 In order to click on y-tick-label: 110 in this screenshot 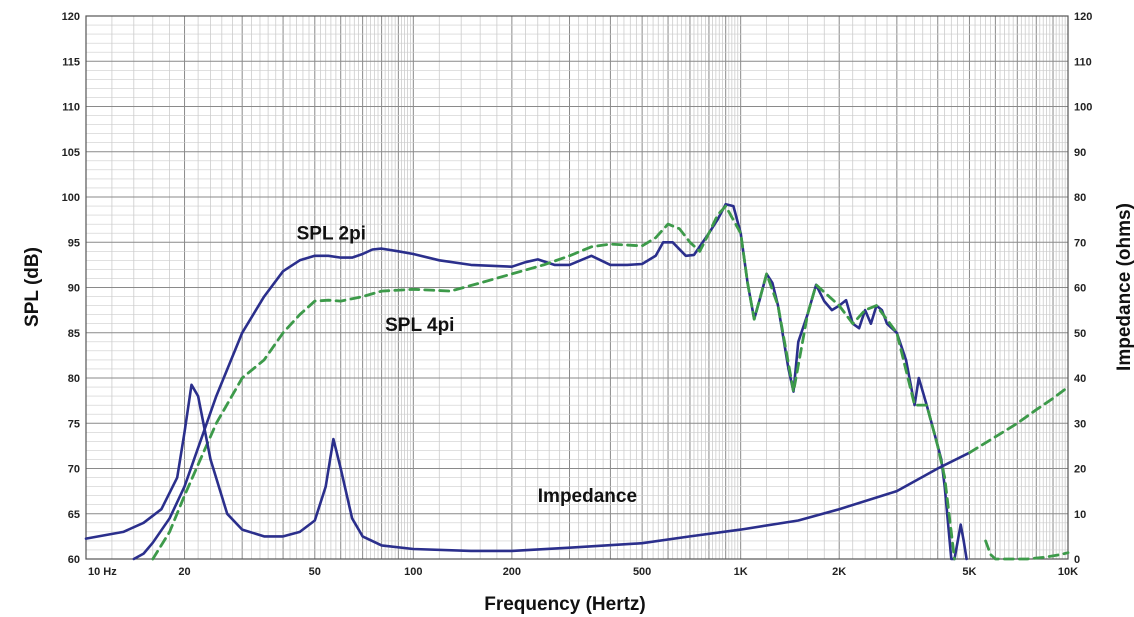, I will do `click(71, 108)`.